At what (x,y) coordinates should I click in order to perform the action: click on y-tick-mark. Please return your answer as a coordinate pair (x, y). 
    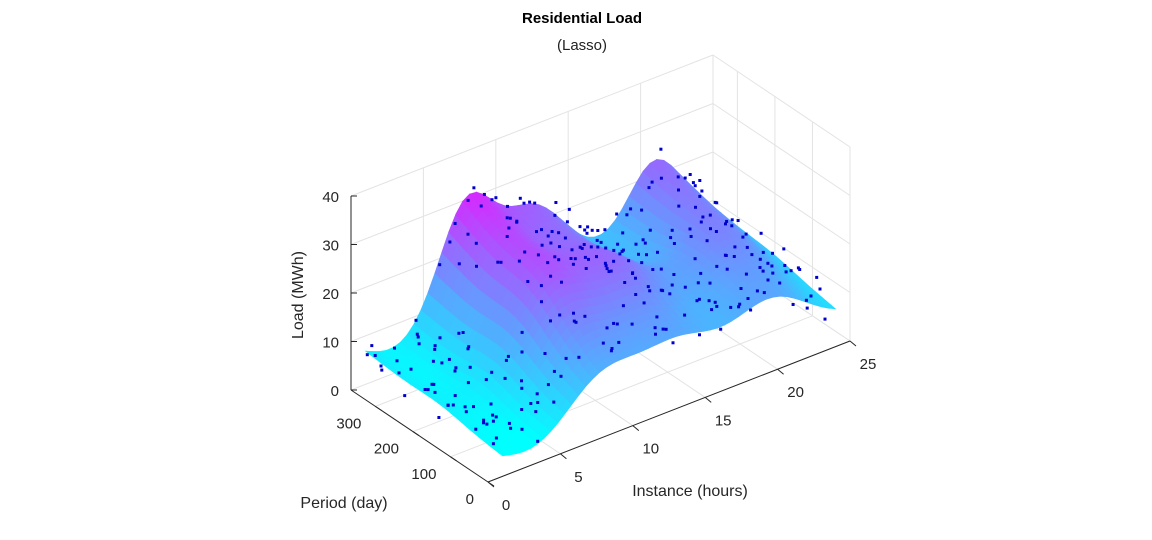
    Looking at the image, I should click on (453, 459).